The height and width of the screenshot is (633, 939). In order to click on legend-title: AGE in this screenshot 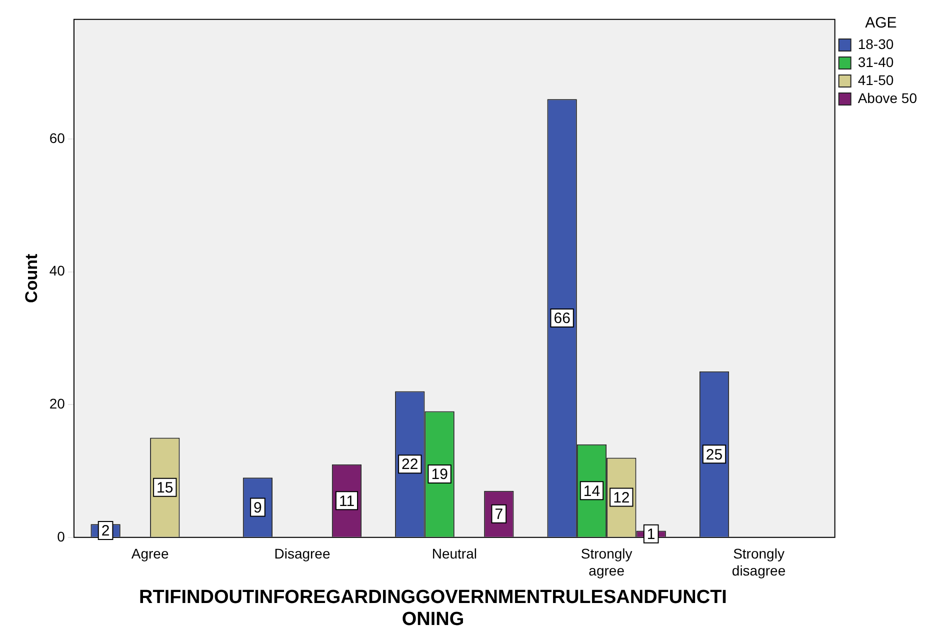, I will do `click(881, 23)`.